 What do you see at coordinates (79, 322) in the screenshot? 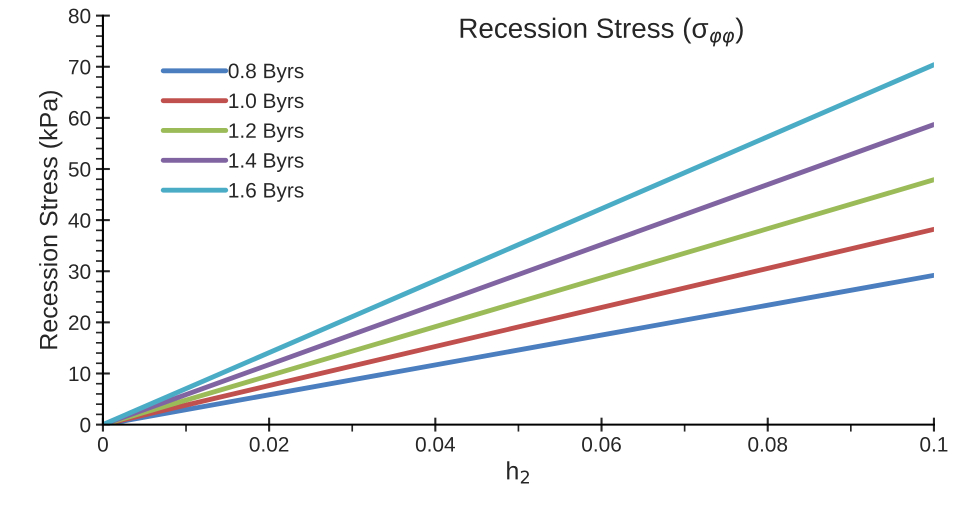
I see `y-tick-label: 20` at bounding box center [79, 322].